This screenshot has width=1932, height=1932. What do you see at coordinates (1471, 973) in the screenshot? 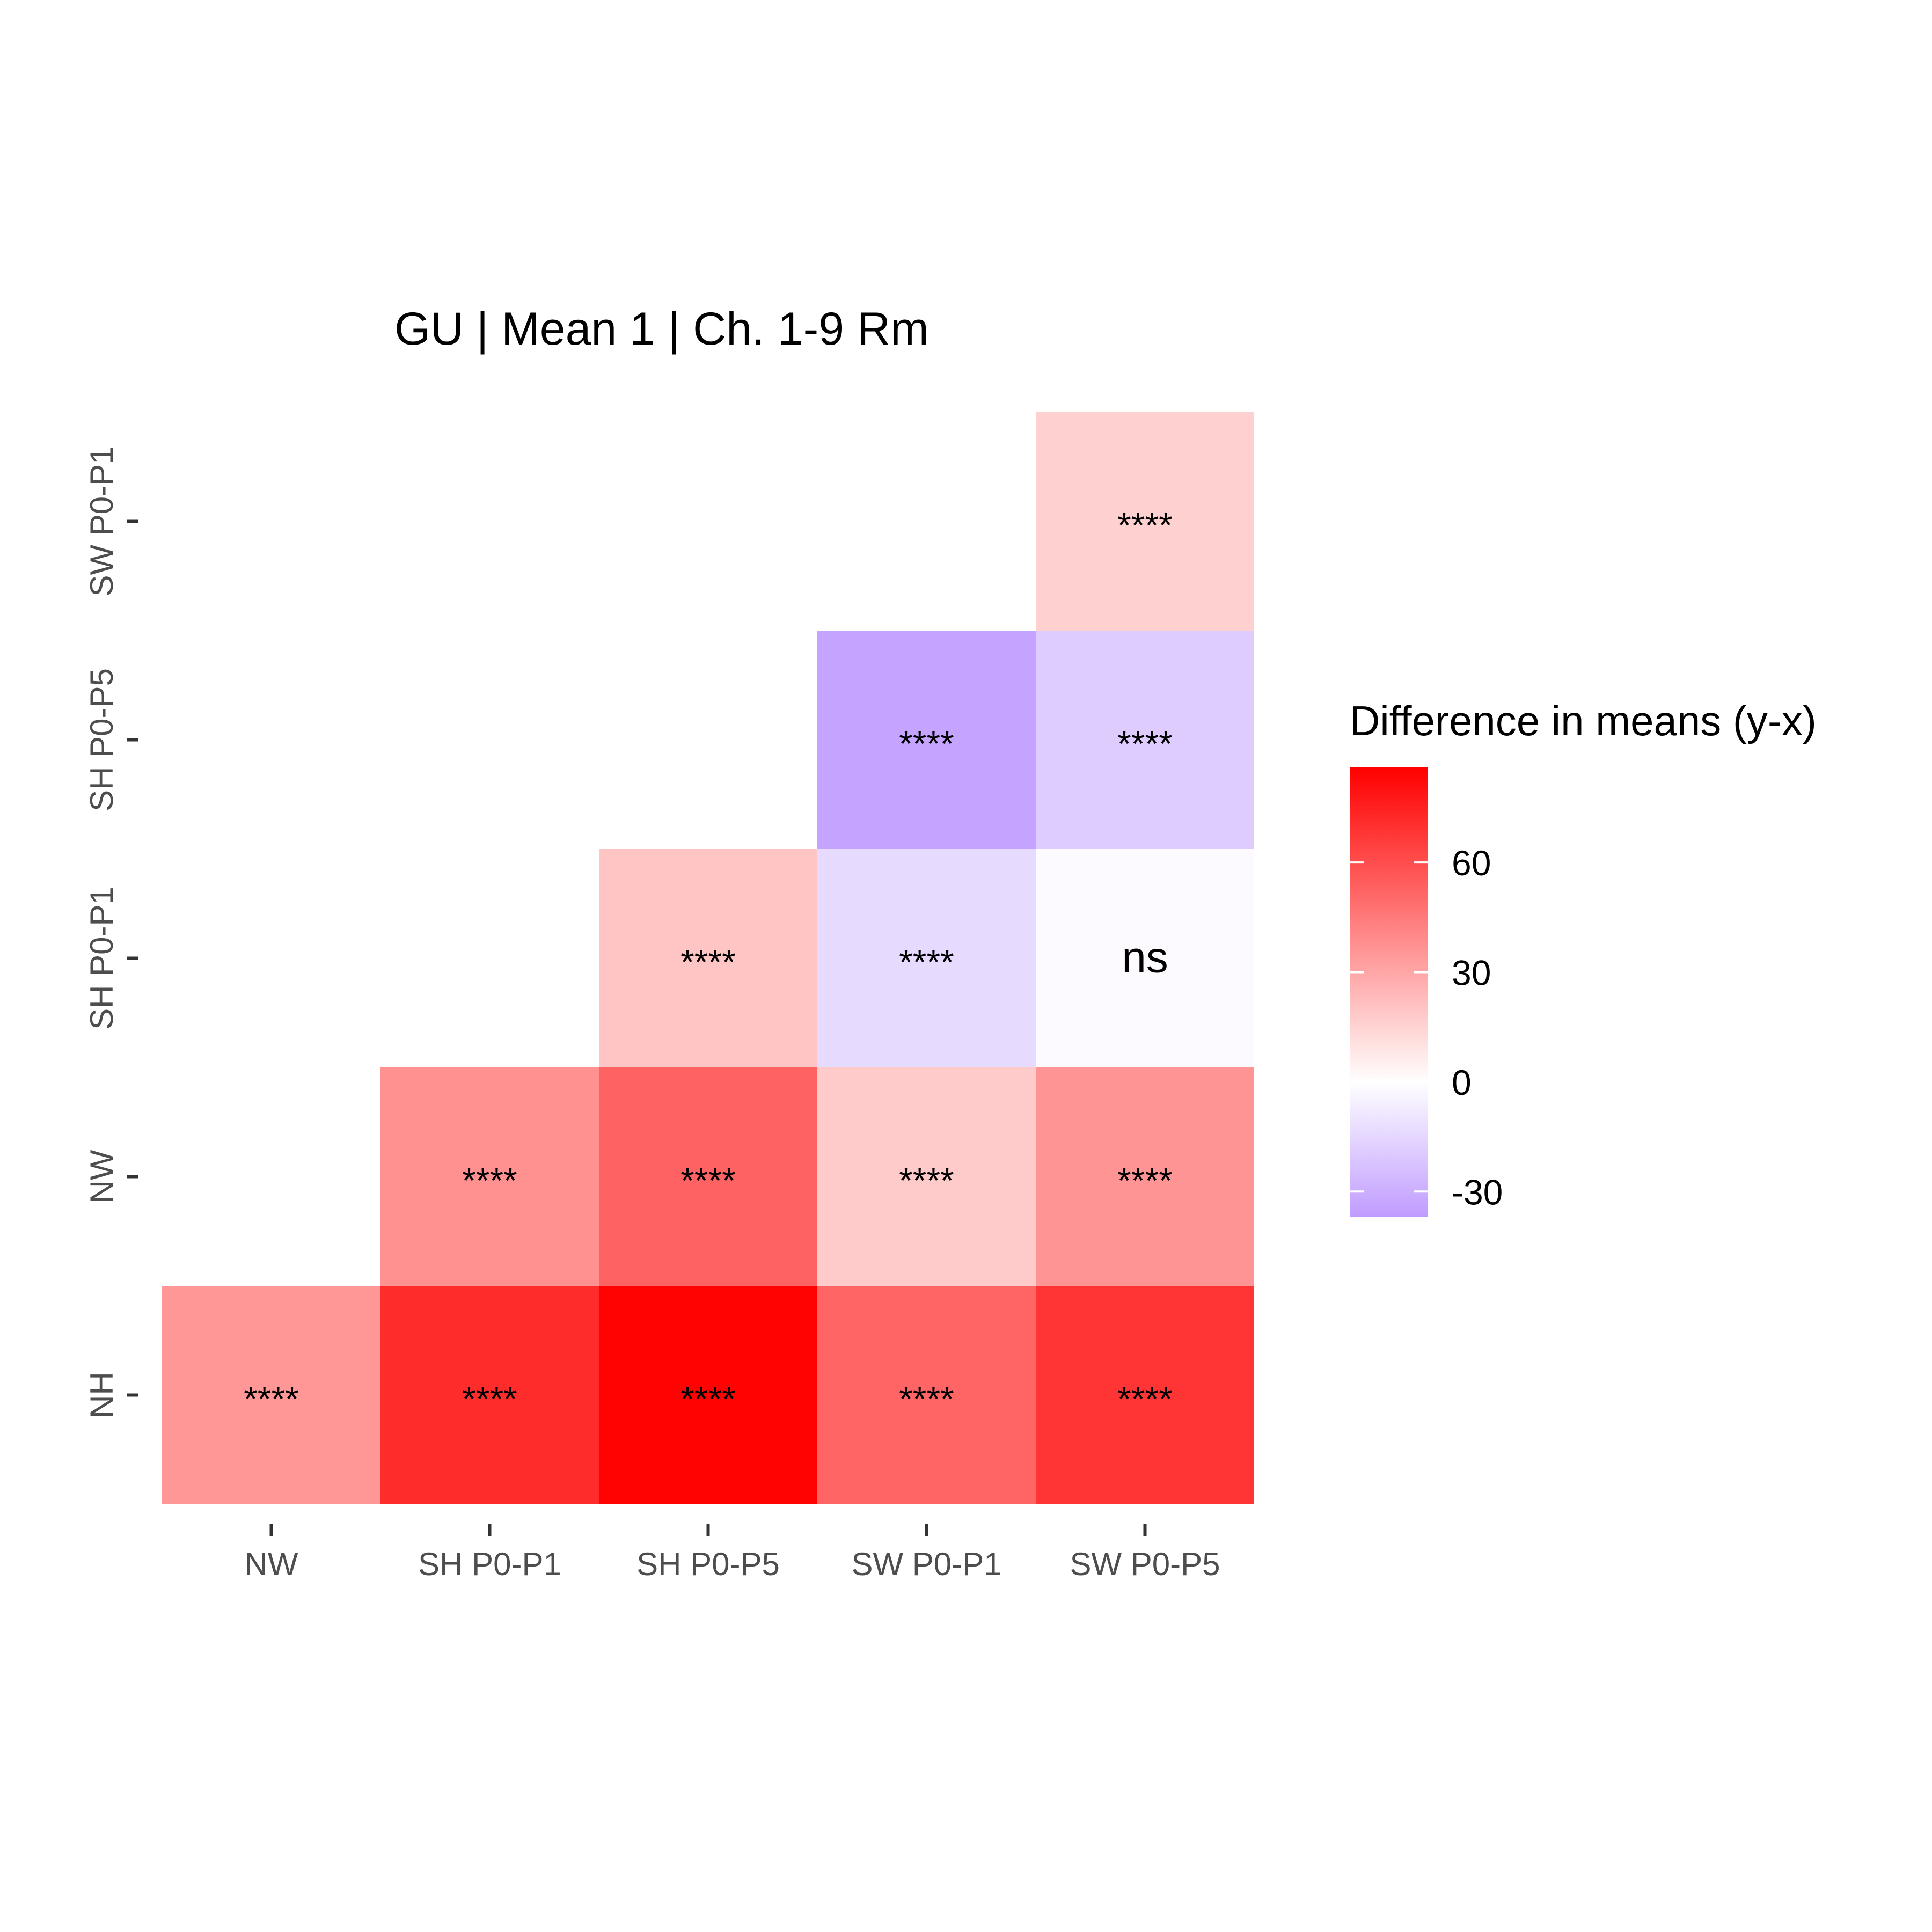
I see `legend-tick-label: 30` at bounding box center [1471, 973].